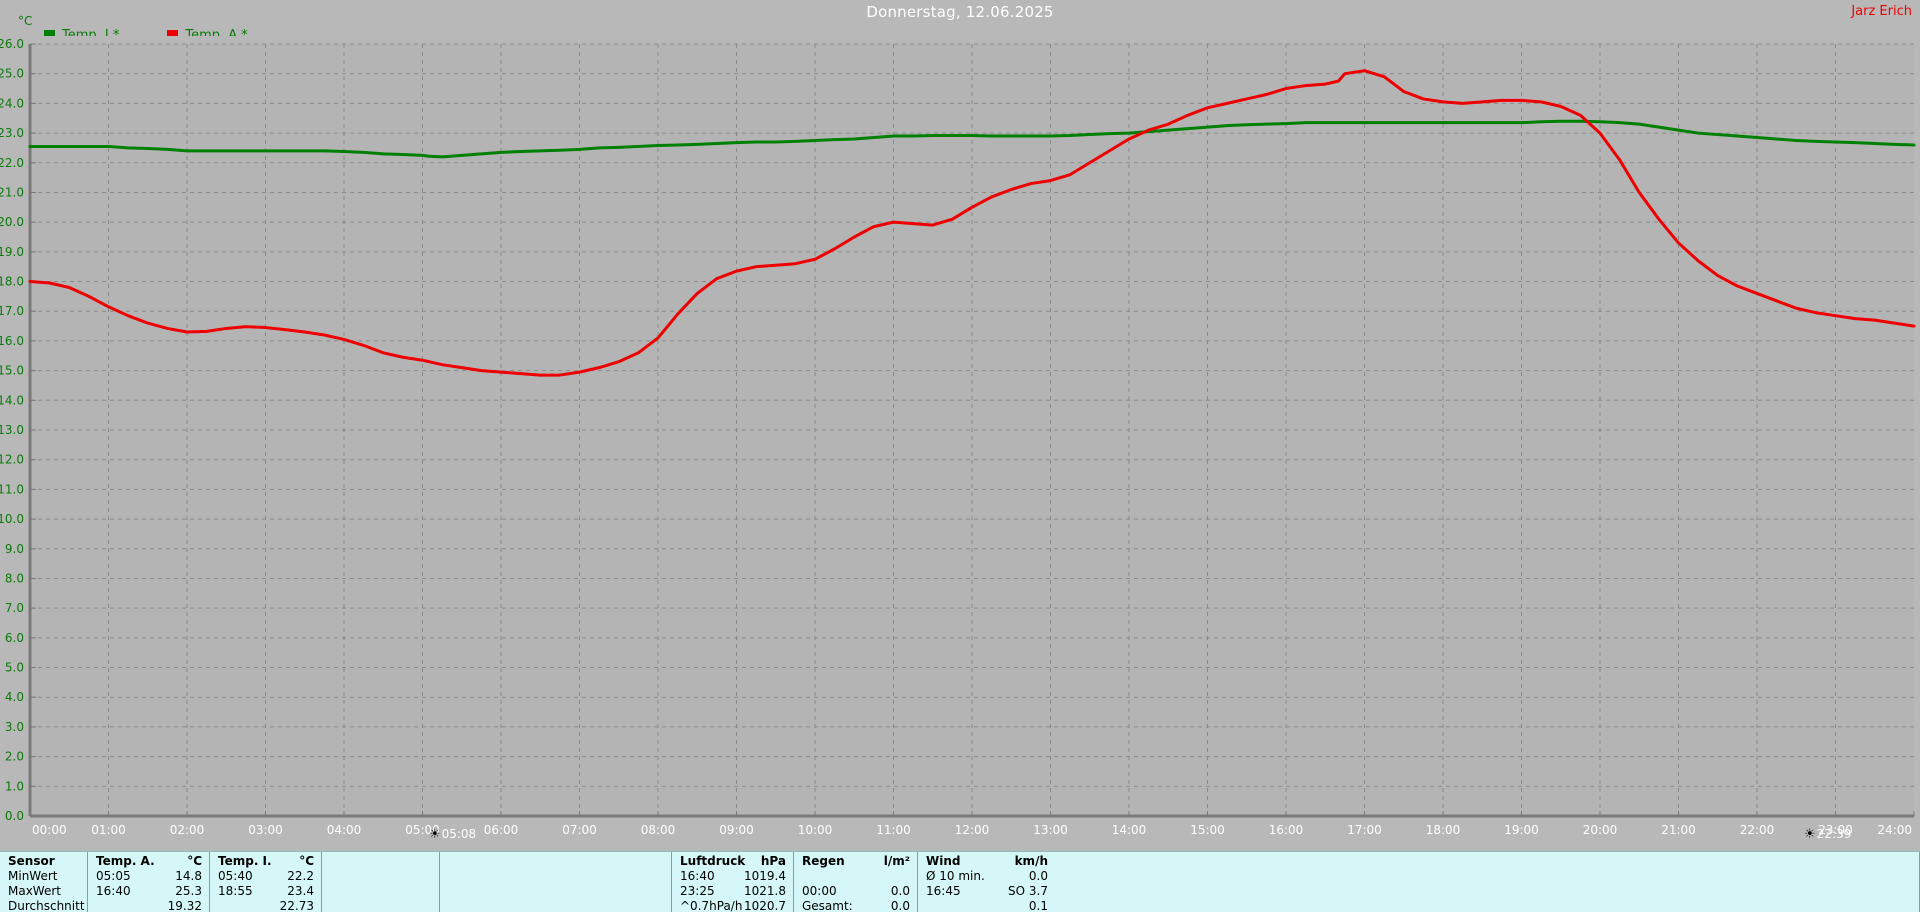 The height and width of the screenshot is (912, 1920). I want to click on summary-row: 16:40 25.3, so click(148, 891).